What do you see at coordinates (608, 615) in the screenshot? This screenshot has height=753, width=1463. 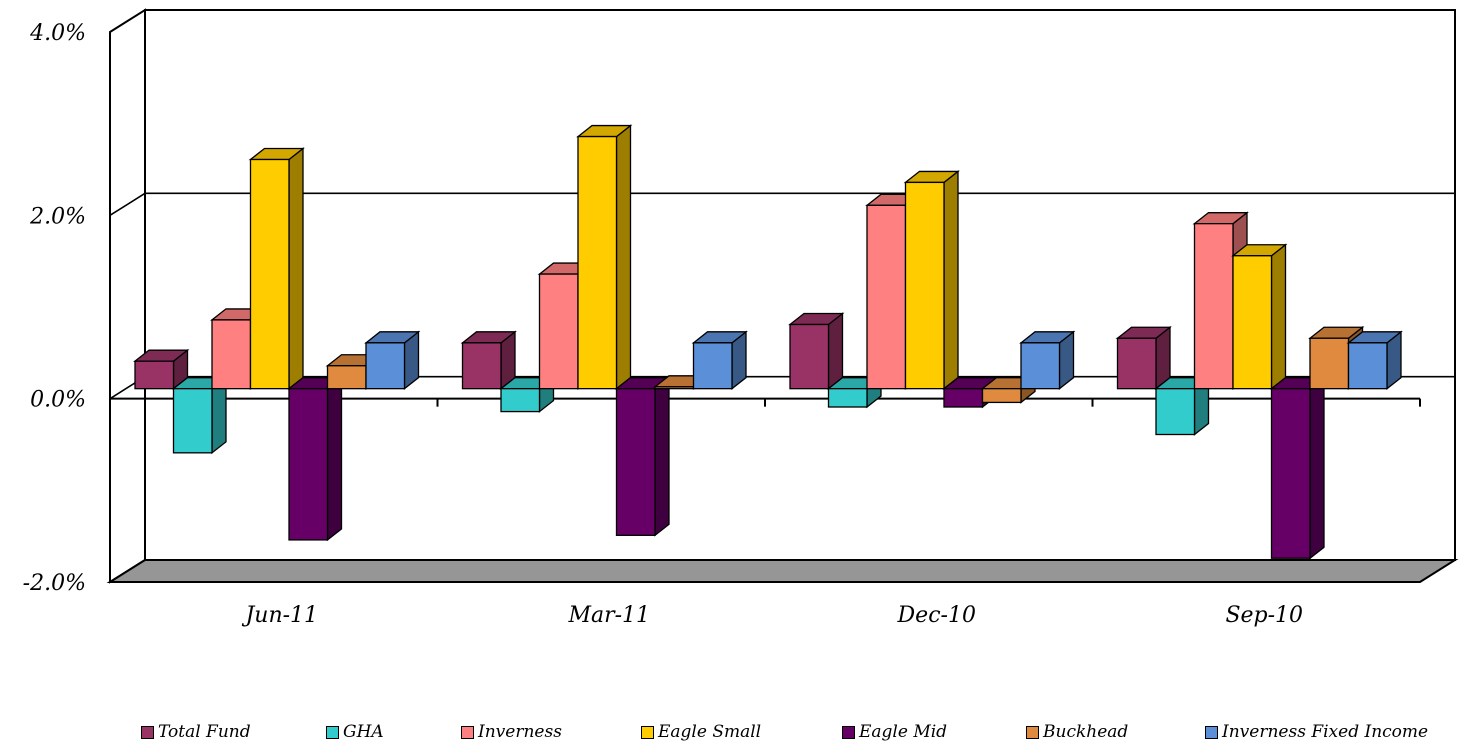 I see `x-tick-label: Mar-11` at bounding box center [608, 615].